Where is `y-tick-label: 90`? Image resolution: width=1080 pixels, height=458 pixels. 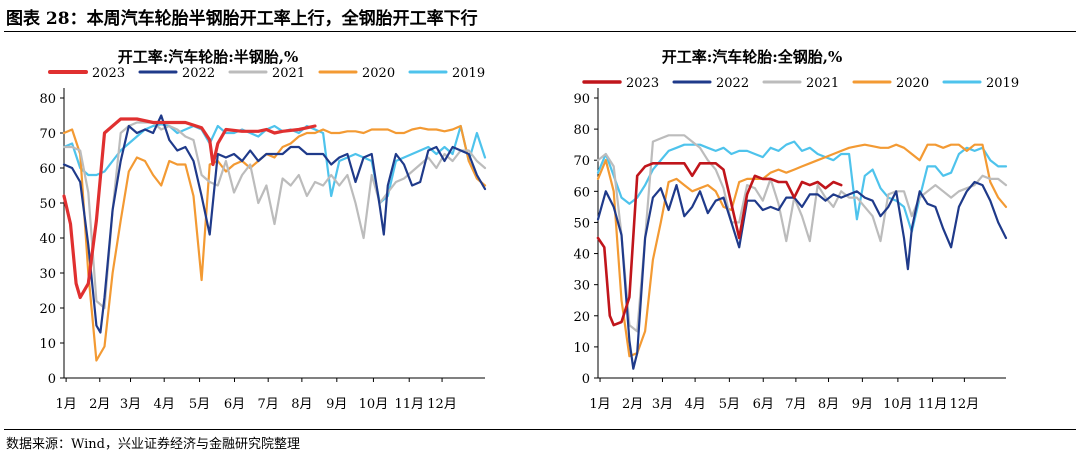 y-tick-label: 90 is located at coordinates (581, 99).